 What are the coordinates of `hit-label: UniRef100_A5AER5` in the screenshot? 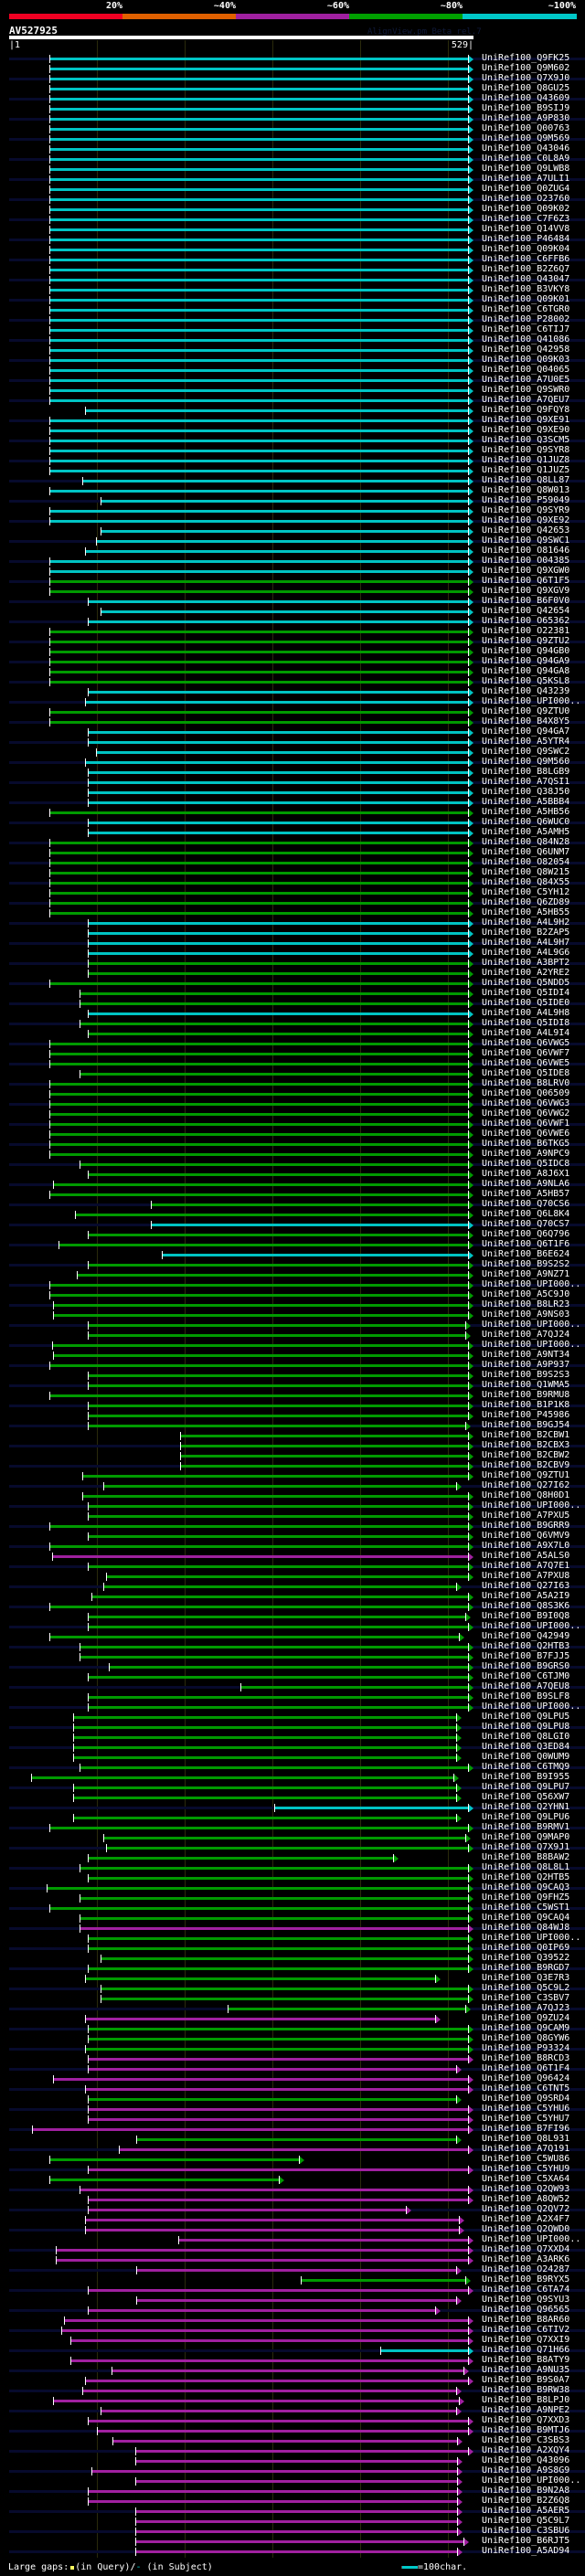 It's located at (526, 2511).